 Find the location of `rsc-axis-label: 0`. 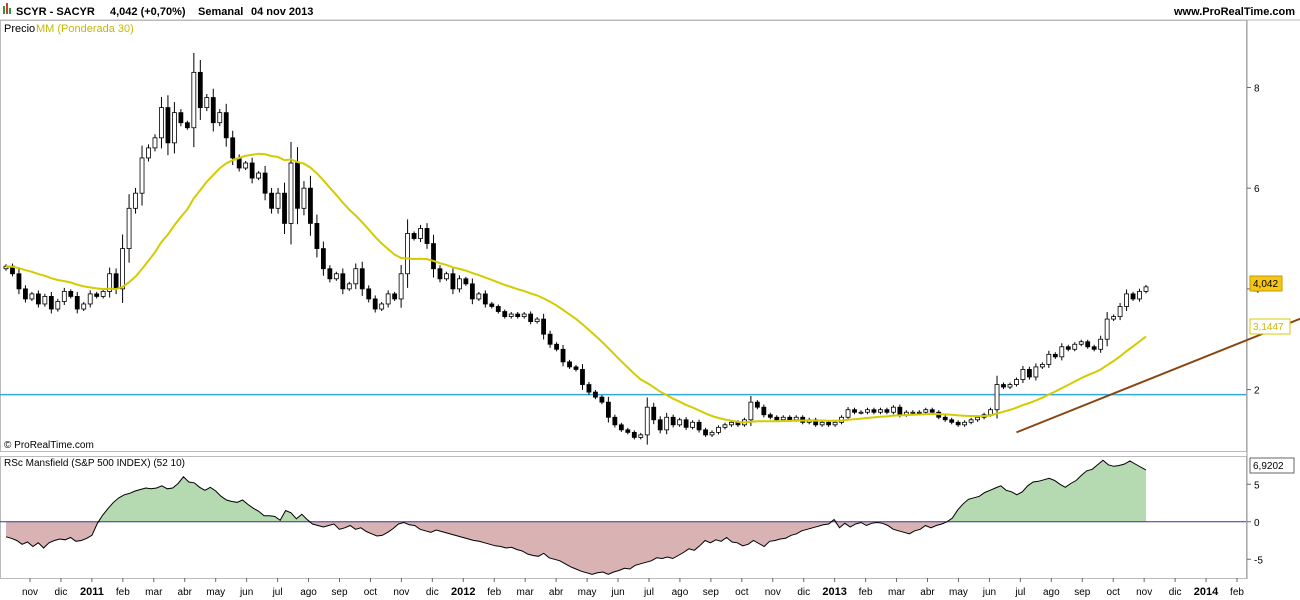

rsc-axis-label: 0 is located at coordinates (1257, 523).